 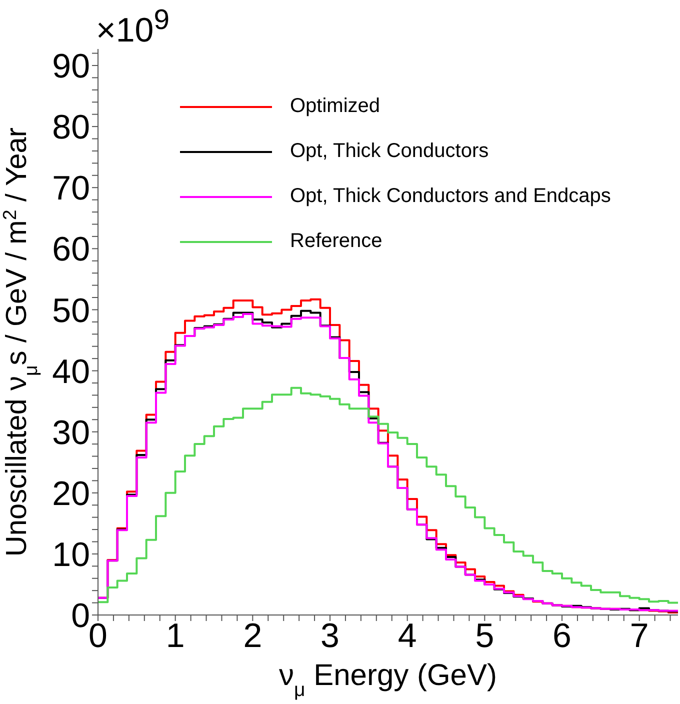 I want to click on annotation: ×10$^{9}$, so click(x=133, y=27).